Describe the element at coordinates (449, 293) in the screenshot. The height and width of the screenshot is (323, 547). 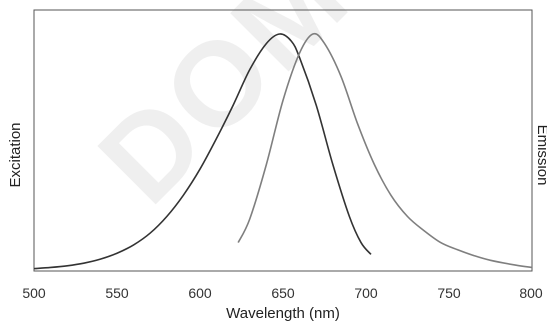
I see `x-tick-label: 750` at that location.